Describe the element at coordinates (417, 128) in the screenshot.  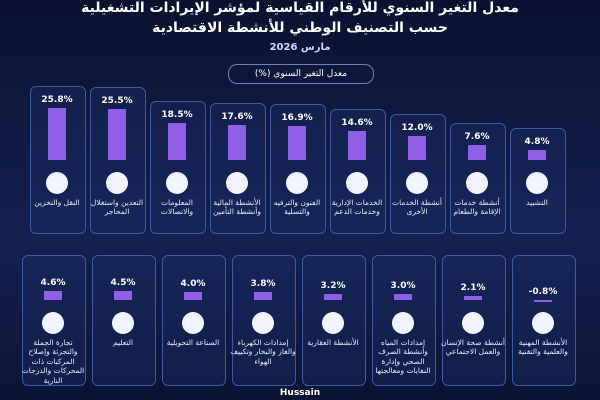
I see `value-label: 12.0%` at that location.